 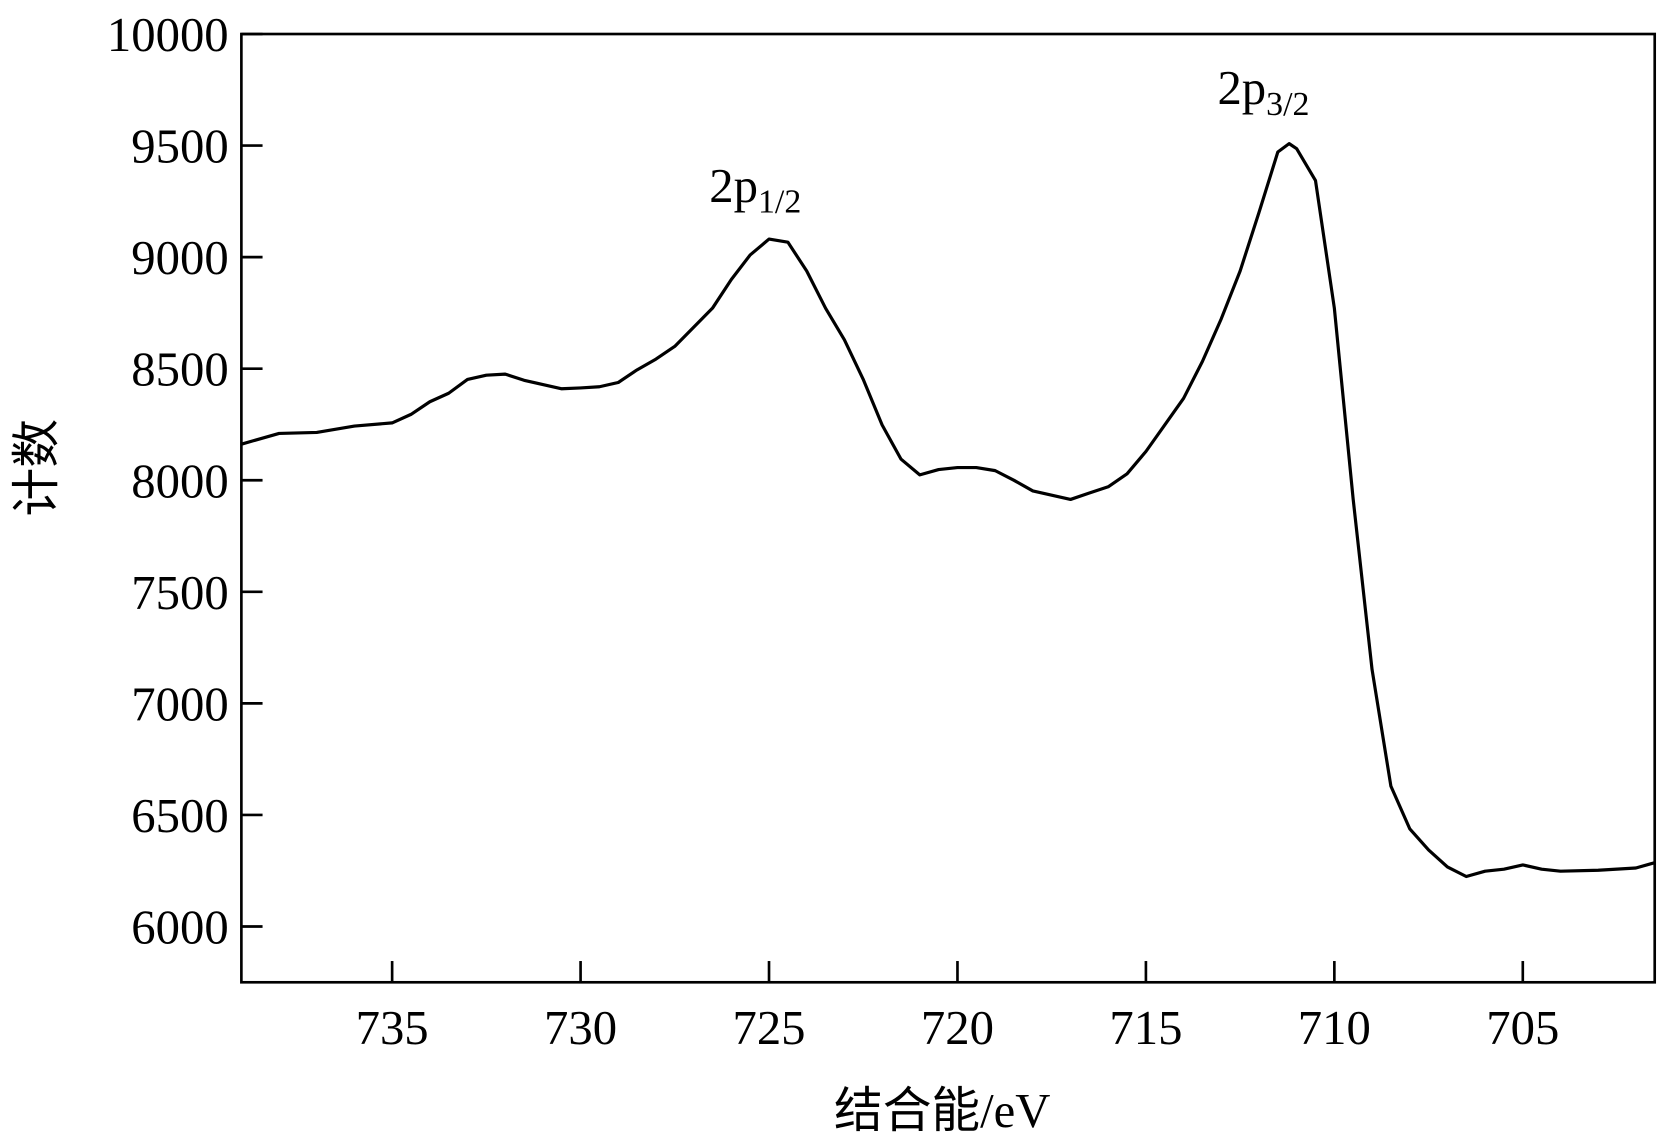 What do you see at coordinates (957, 1028) in the screenshot?
I see `x-tick-label: 720` at bounding box center [957, 1028].